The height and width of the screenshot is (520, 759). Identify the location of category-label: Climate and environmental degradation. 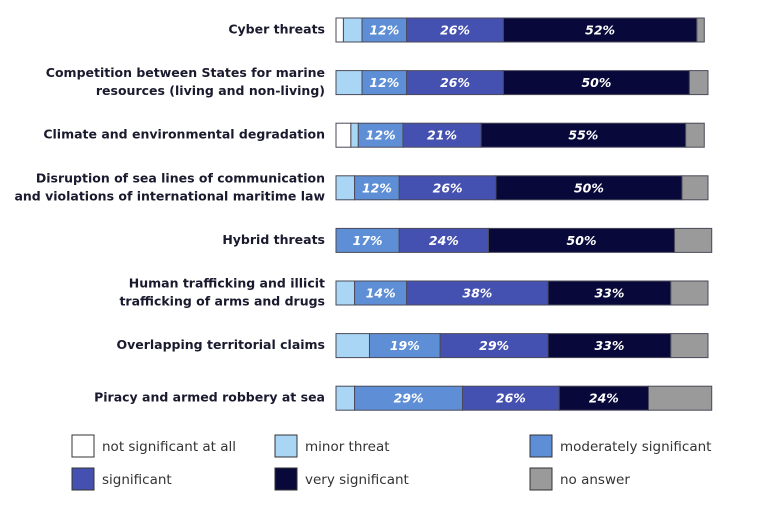
(184, 134).